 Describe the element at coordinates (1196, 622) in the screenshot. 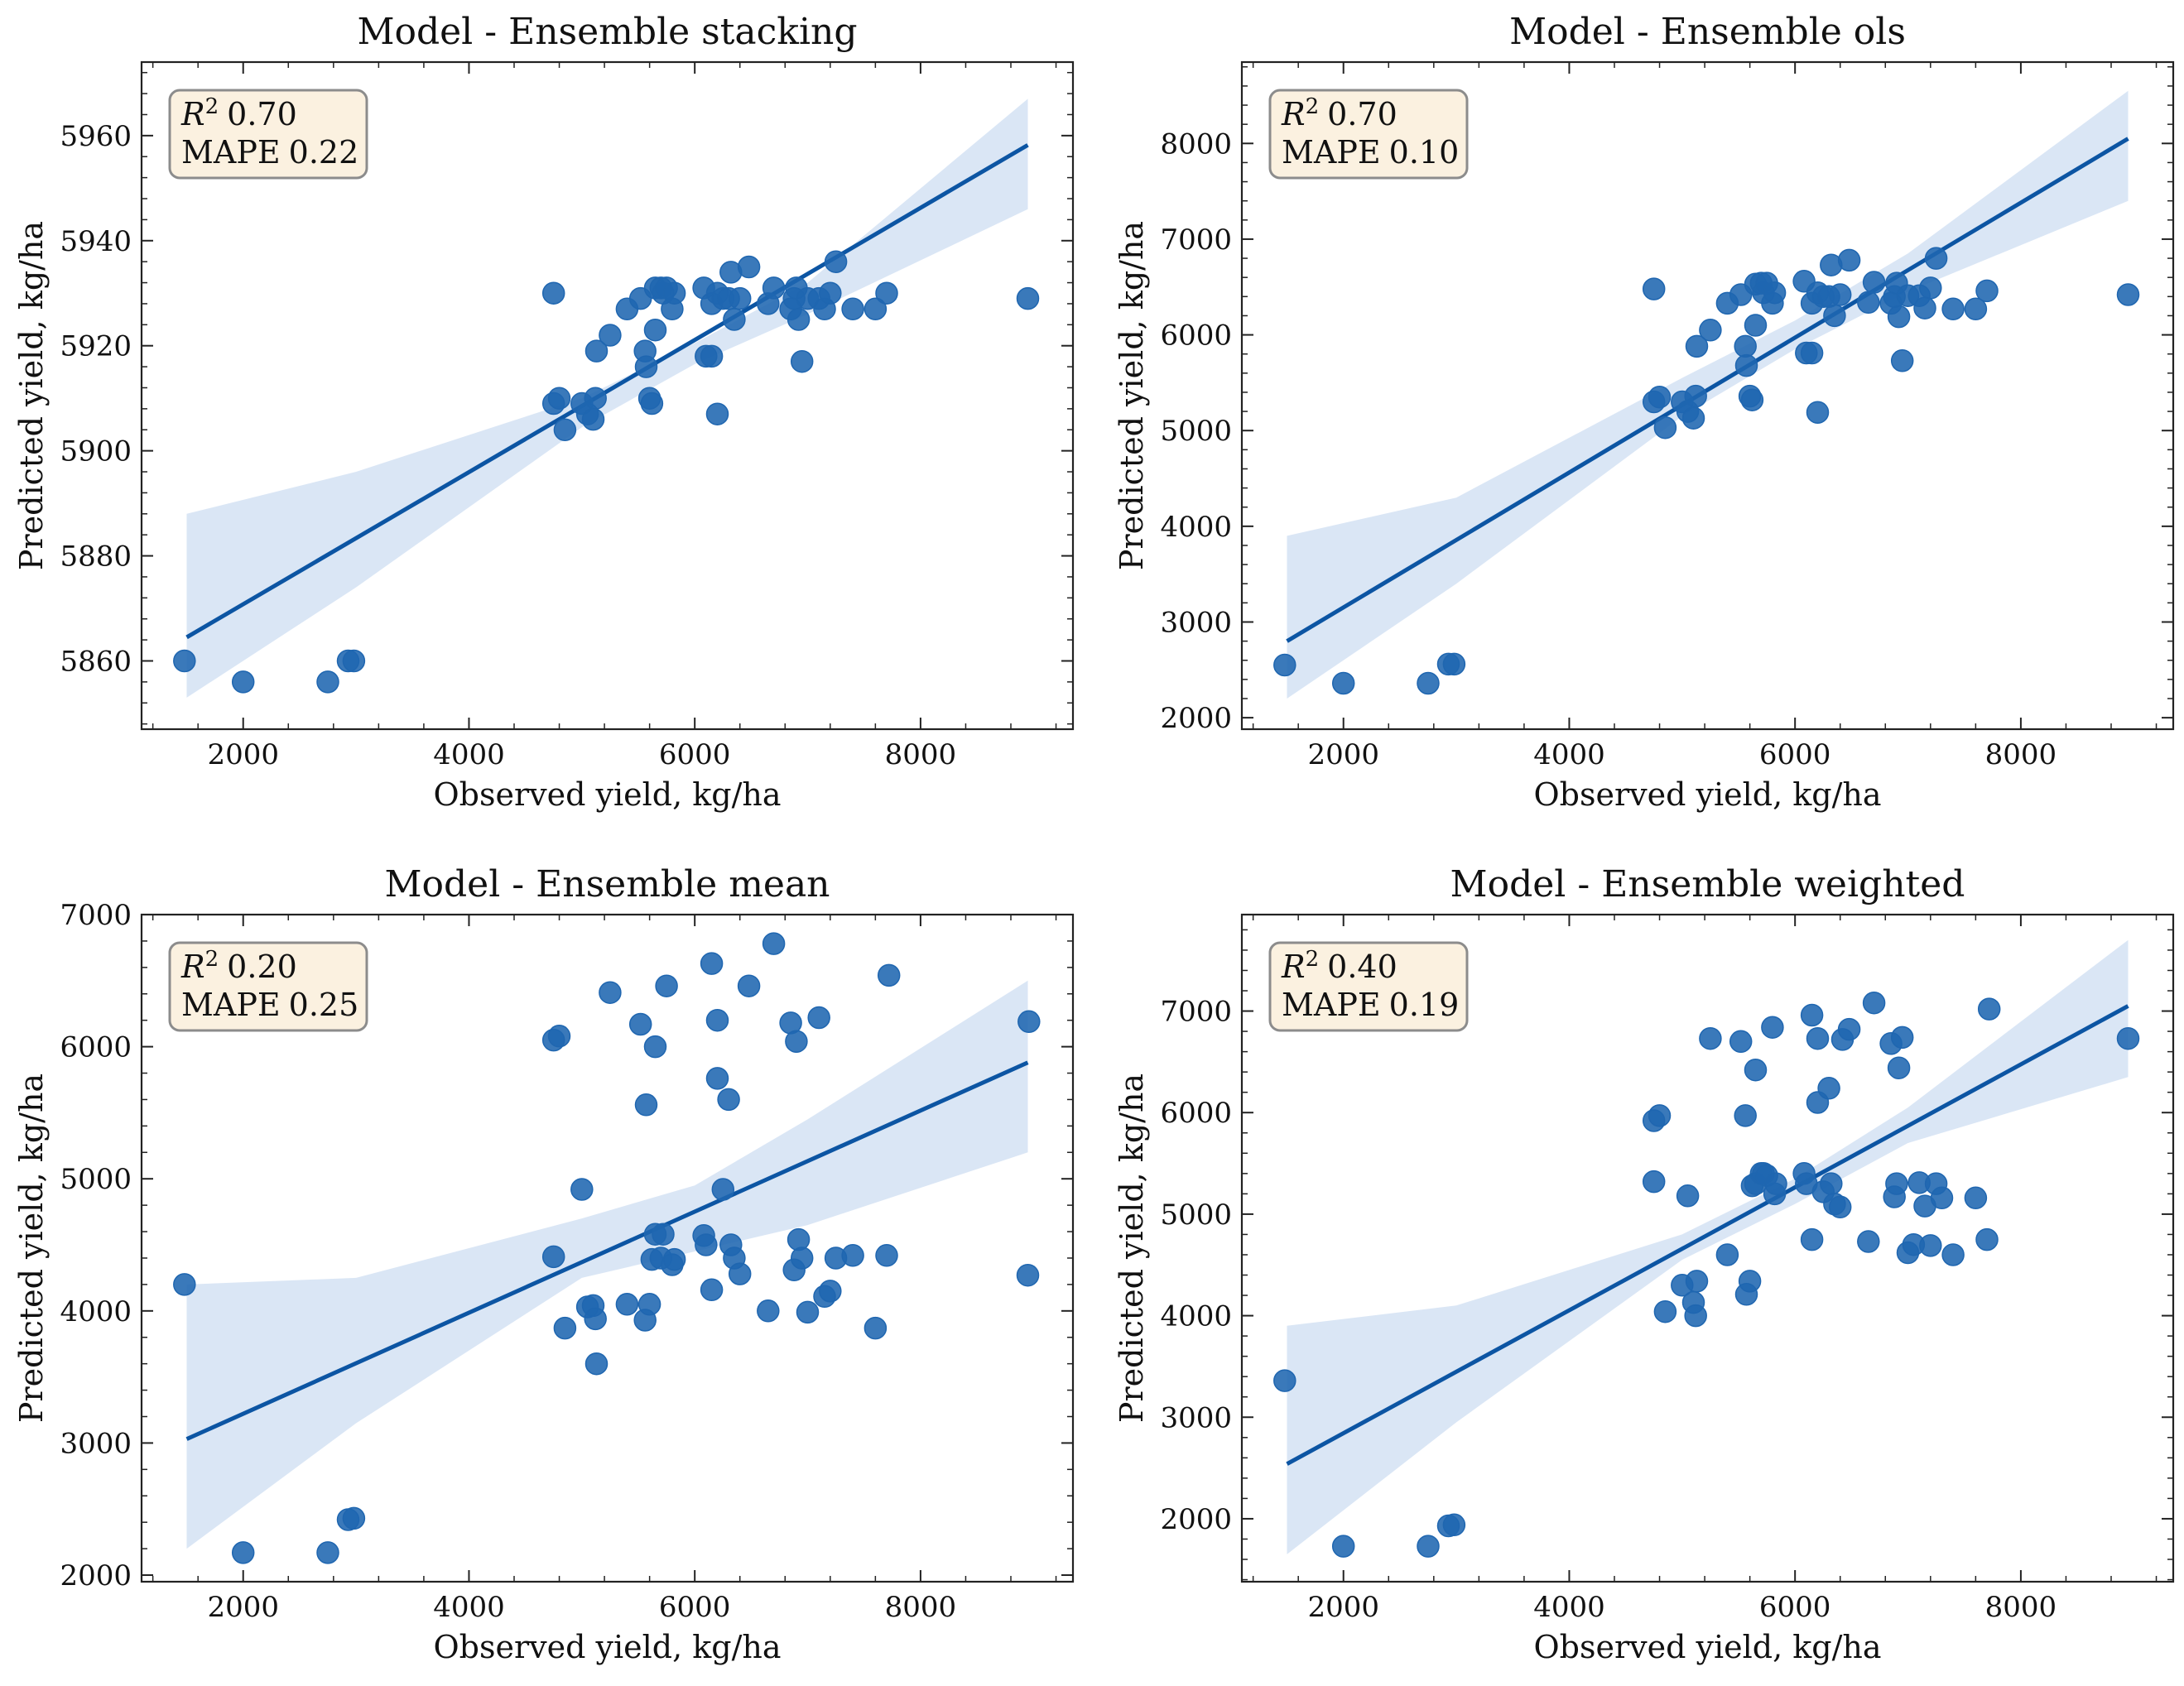

I see `y-tick-label: 3000` at that location.